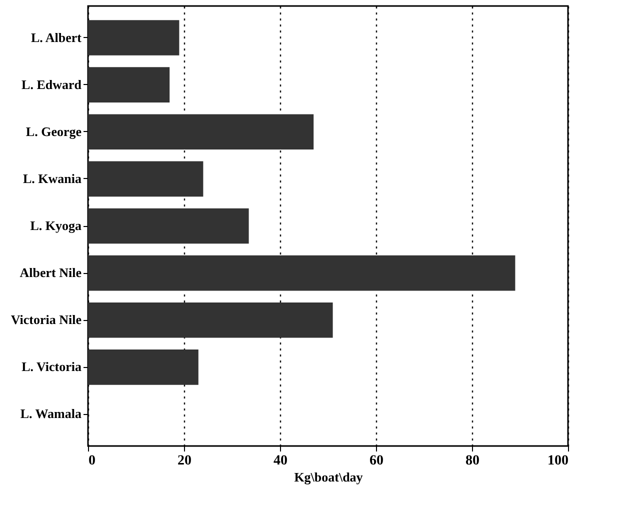 The height and width of the screenshot is (508, 636). I want to click on x-tick-label: 100, so click(558, 461).